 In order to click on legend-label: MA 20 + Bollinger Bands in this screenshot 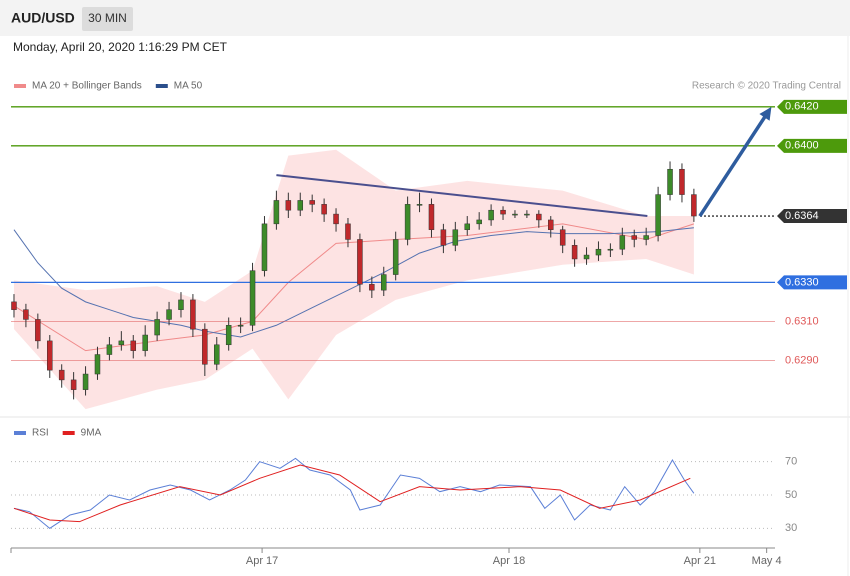, I will do `click(87, 86)`.